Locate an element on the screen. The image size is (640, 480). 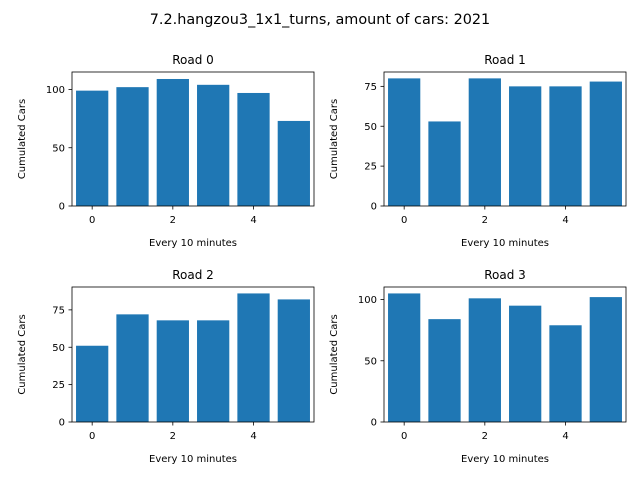
subplot-title: Road 3 is located at coordinates (505, 275).